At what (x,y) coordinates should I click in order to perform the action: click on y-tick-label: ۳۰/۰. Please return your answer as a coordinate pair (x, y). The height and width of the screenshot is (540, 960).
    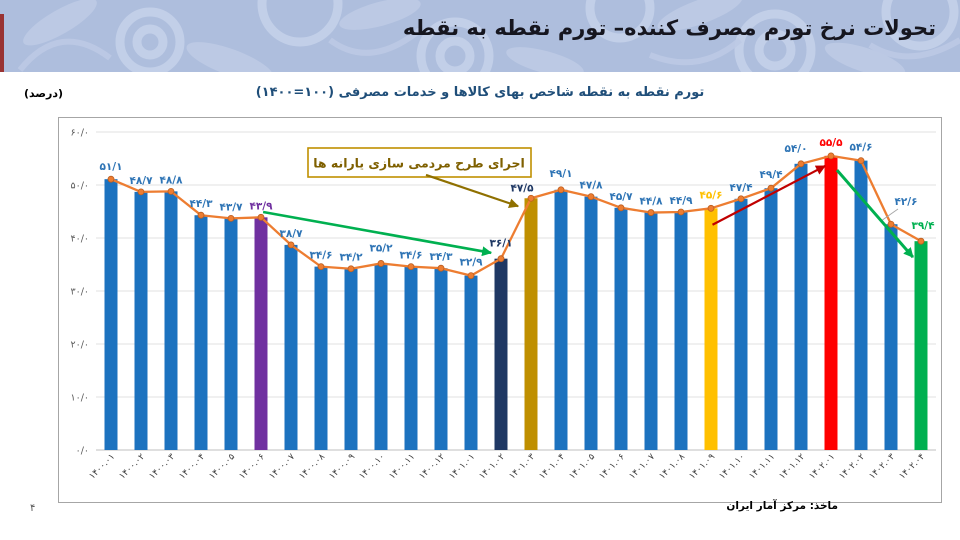
    Looking at the image, I should click on (79, 292).